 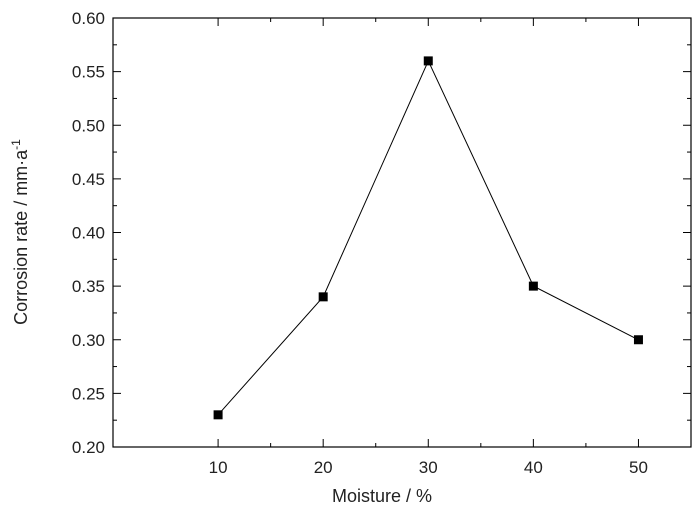 I want to click on x-tick-label: 20, so click(x=323, y=467).